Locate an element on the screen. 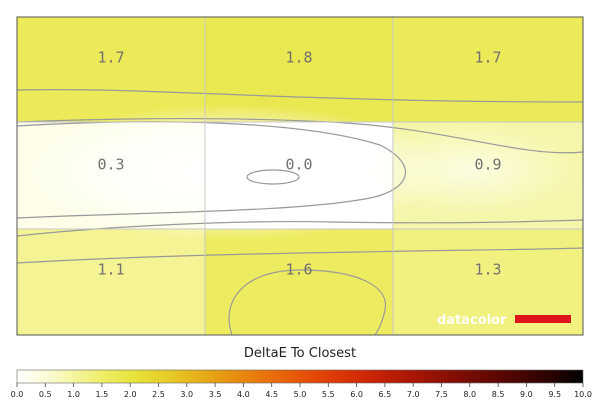 The height and width of the screenshot is (410, 600). colorbar-tick-label: 2.0 is located at coordinates (130, 394).